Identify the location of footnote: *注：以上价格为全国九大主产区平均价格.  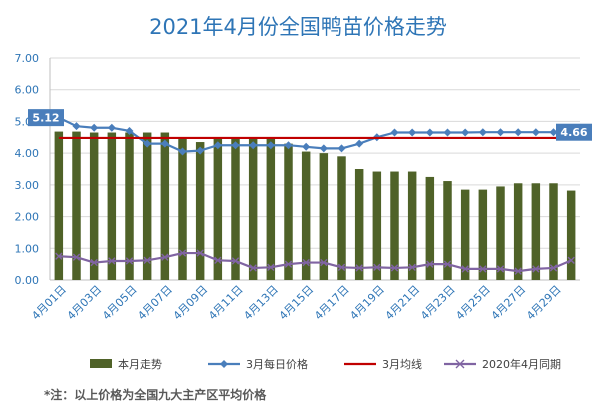
(155, 394).